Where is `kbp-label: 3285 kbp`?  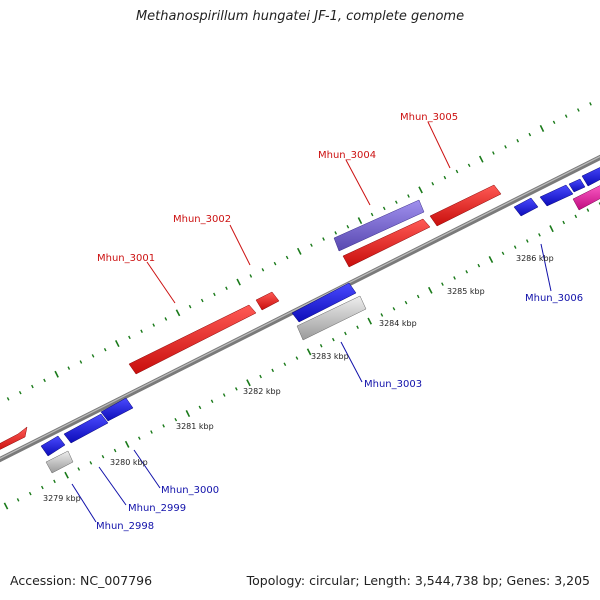
kbp-label: 3285 kbp is located at coordinates (466, 291).